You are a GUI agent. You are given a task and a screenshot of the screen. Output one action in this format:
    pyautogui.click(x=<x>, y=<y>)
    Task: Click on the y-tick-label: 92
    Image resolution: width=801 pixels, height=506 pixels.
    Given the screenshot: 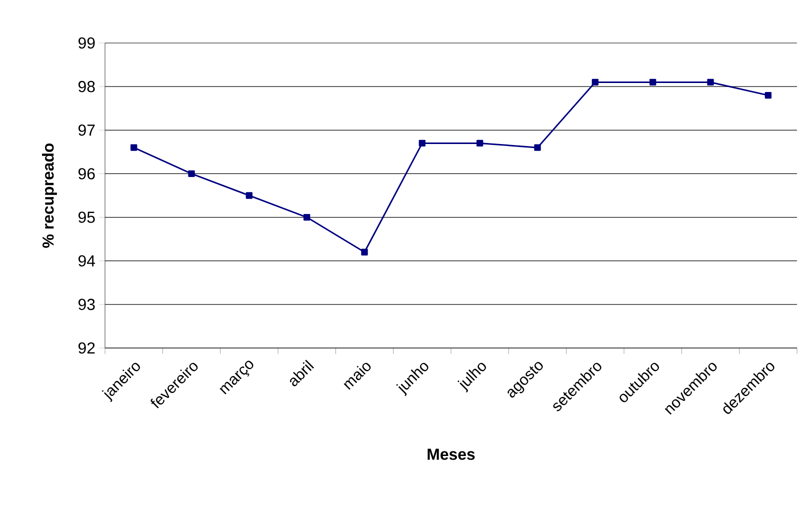 What is the action you would take?
    pyautogui.click(x=86, y=348)
    